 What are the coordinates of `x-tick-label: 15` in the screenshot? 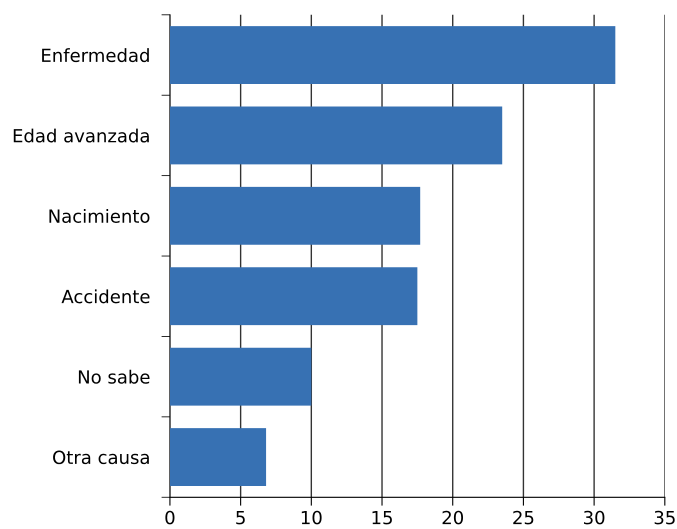 It's located at (382, 517).